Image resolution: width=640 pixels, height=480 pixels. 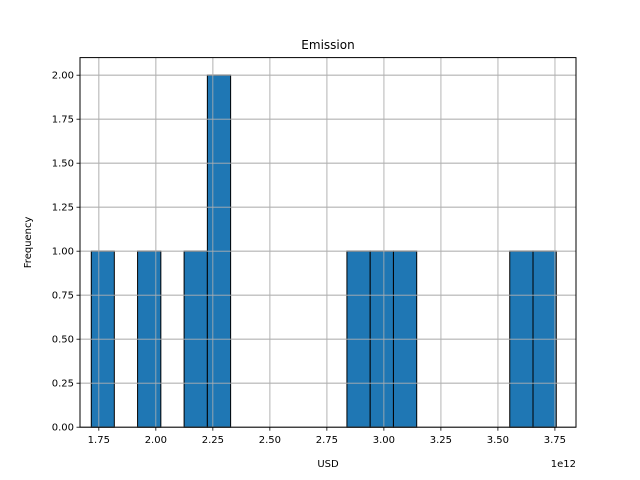 What do you see at coordinates (213, 440) in the screenshot?
I see `x-tick-label: 2.25` at bounding box center [213, 440].